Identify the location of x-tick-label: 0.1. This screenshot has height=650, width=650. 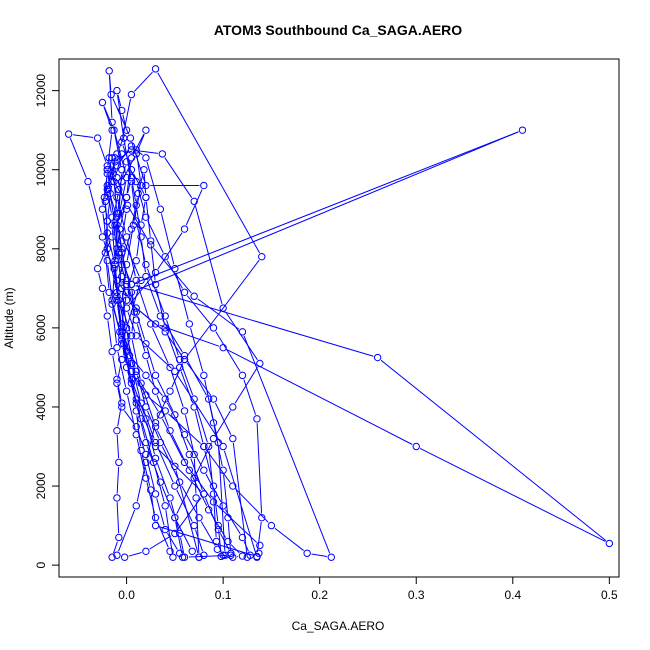
(223, 595).